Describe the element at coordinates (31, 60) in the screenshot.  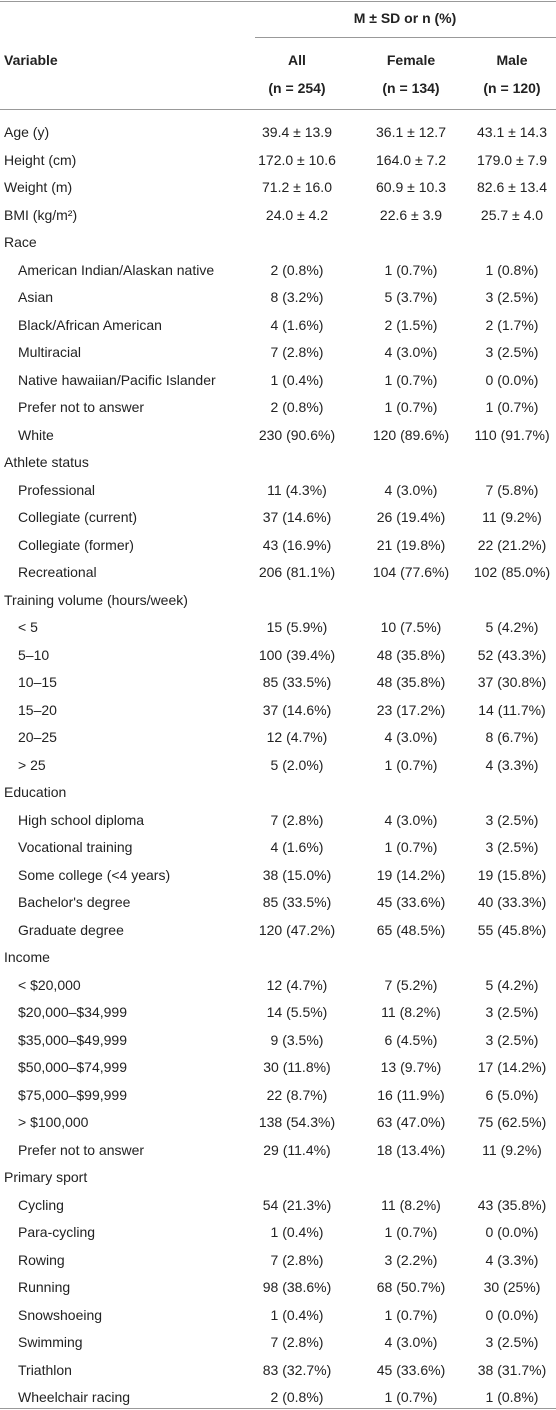
I see `column-header: Variable` at that location.